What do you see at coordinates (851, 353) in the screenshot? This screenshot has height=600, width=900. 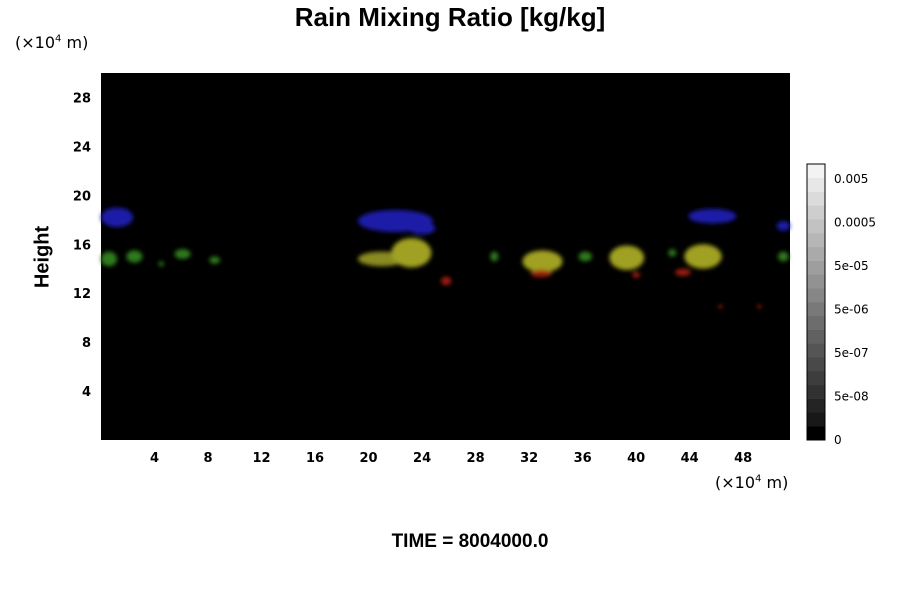 I see `colorbar-label: 5e-07` at bounding box center [851, 353].